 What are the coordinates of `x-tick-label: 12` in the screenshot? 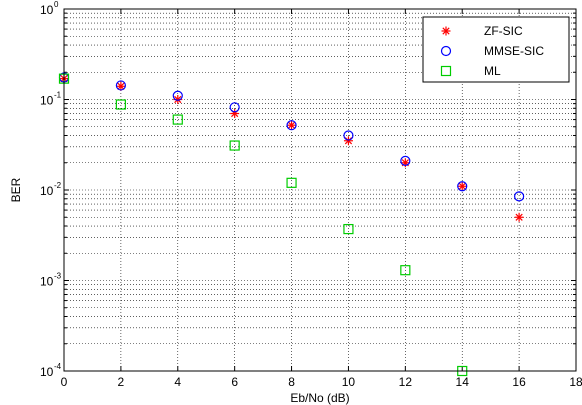 It's located at (406, 382).